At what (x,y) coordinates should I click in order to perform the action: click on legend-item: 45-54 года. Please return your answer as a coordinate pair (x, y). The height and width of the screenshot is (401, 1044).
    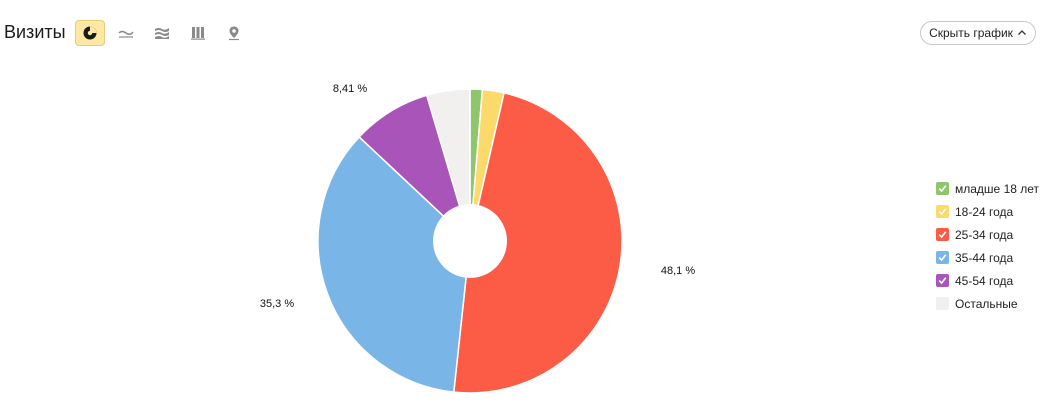
    Looking at the image, I should click on (987, 280).